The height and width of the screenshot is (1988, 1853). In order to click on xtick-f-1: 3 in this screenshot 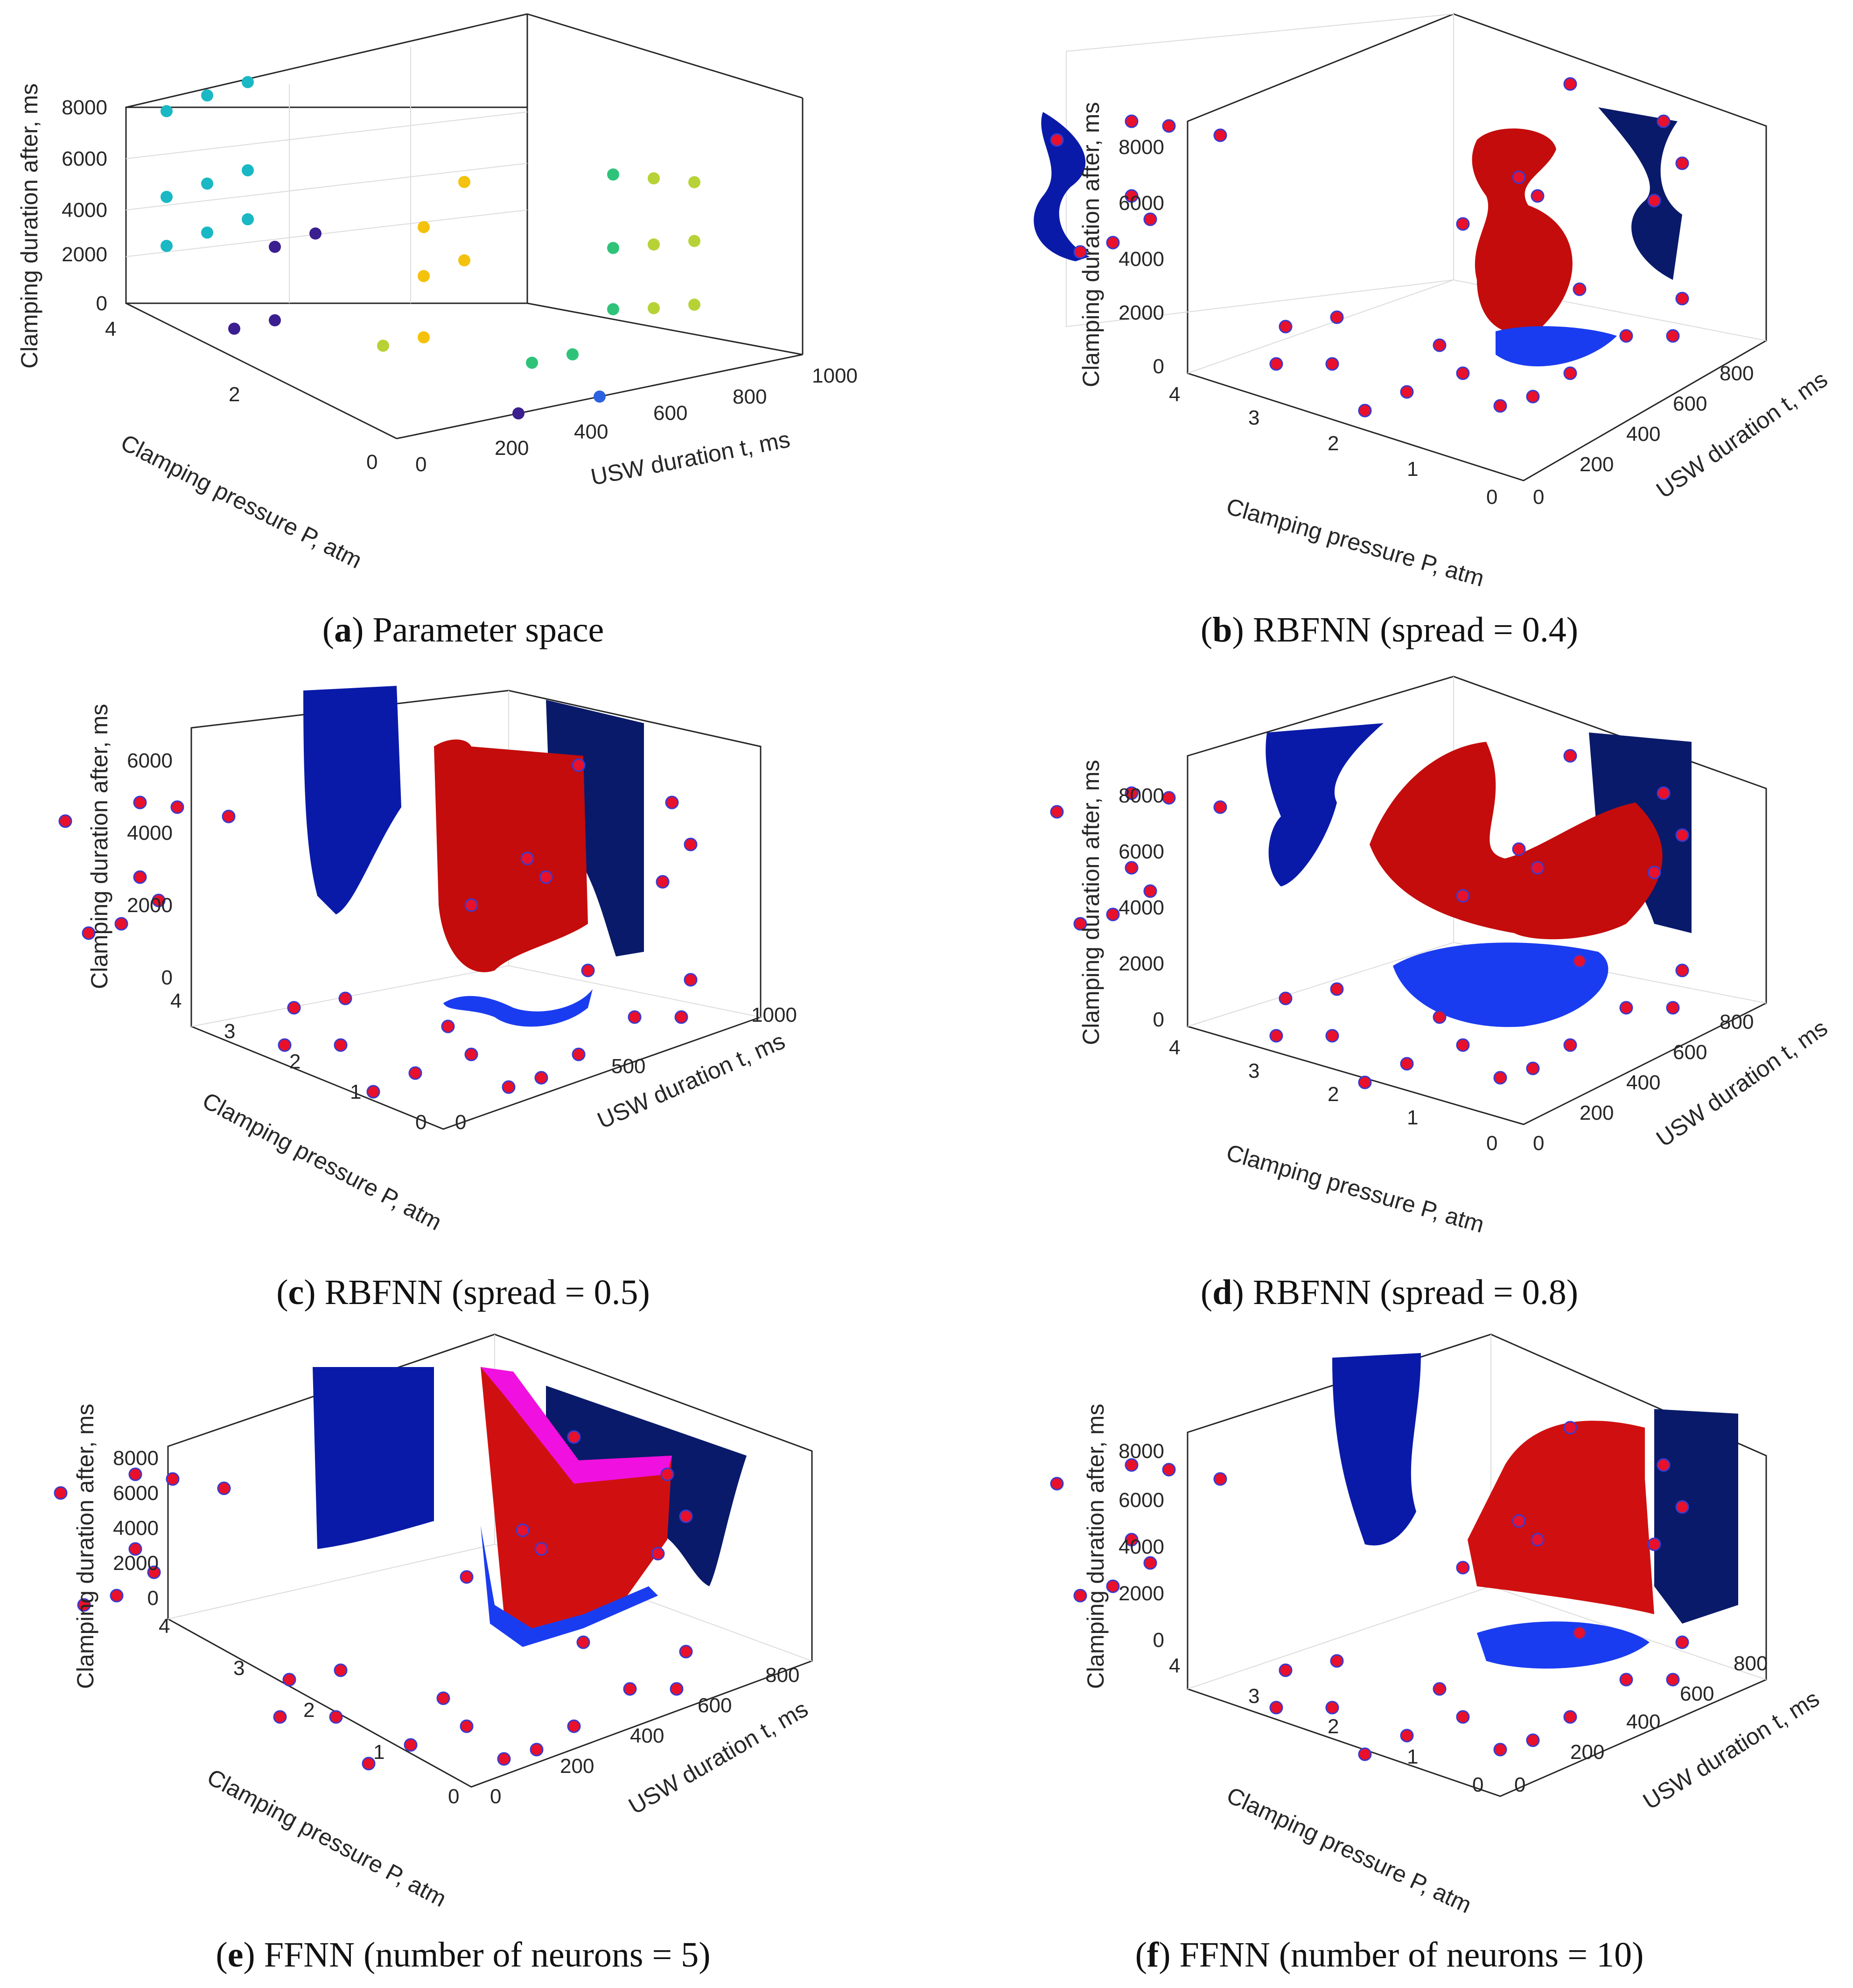, I will do `click(1253, 1696)`.